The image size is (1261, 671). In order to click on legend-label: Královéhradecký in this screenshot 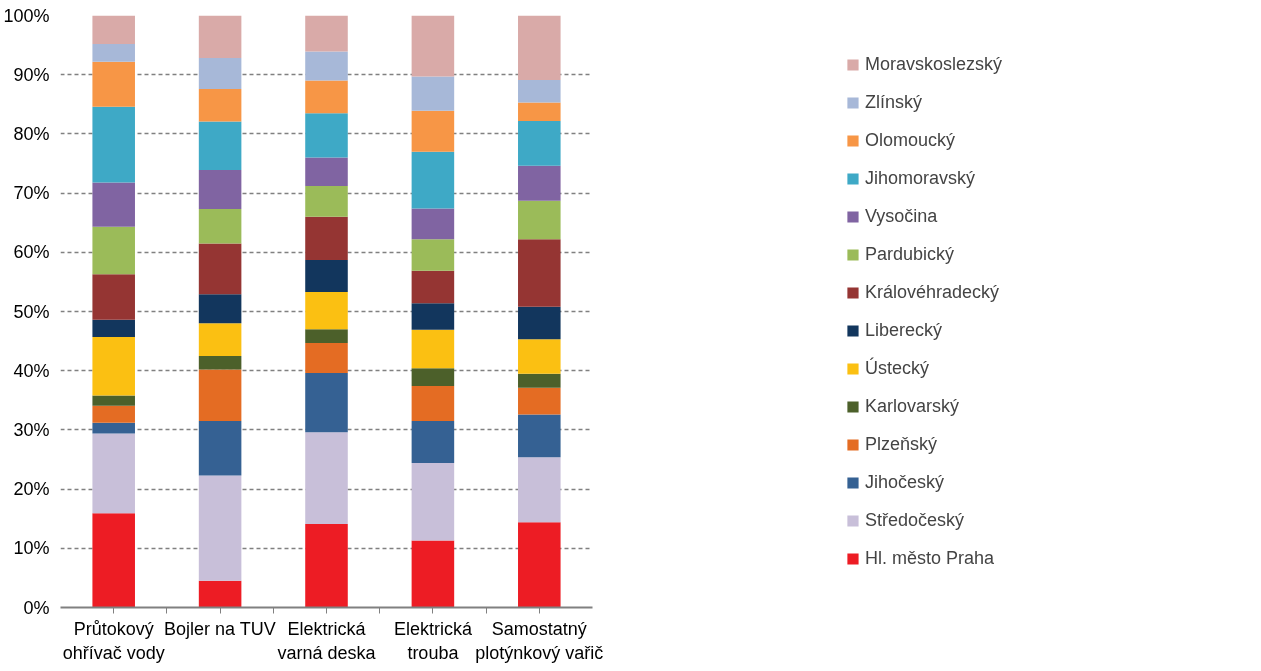, I will do `click(932, 292)`.